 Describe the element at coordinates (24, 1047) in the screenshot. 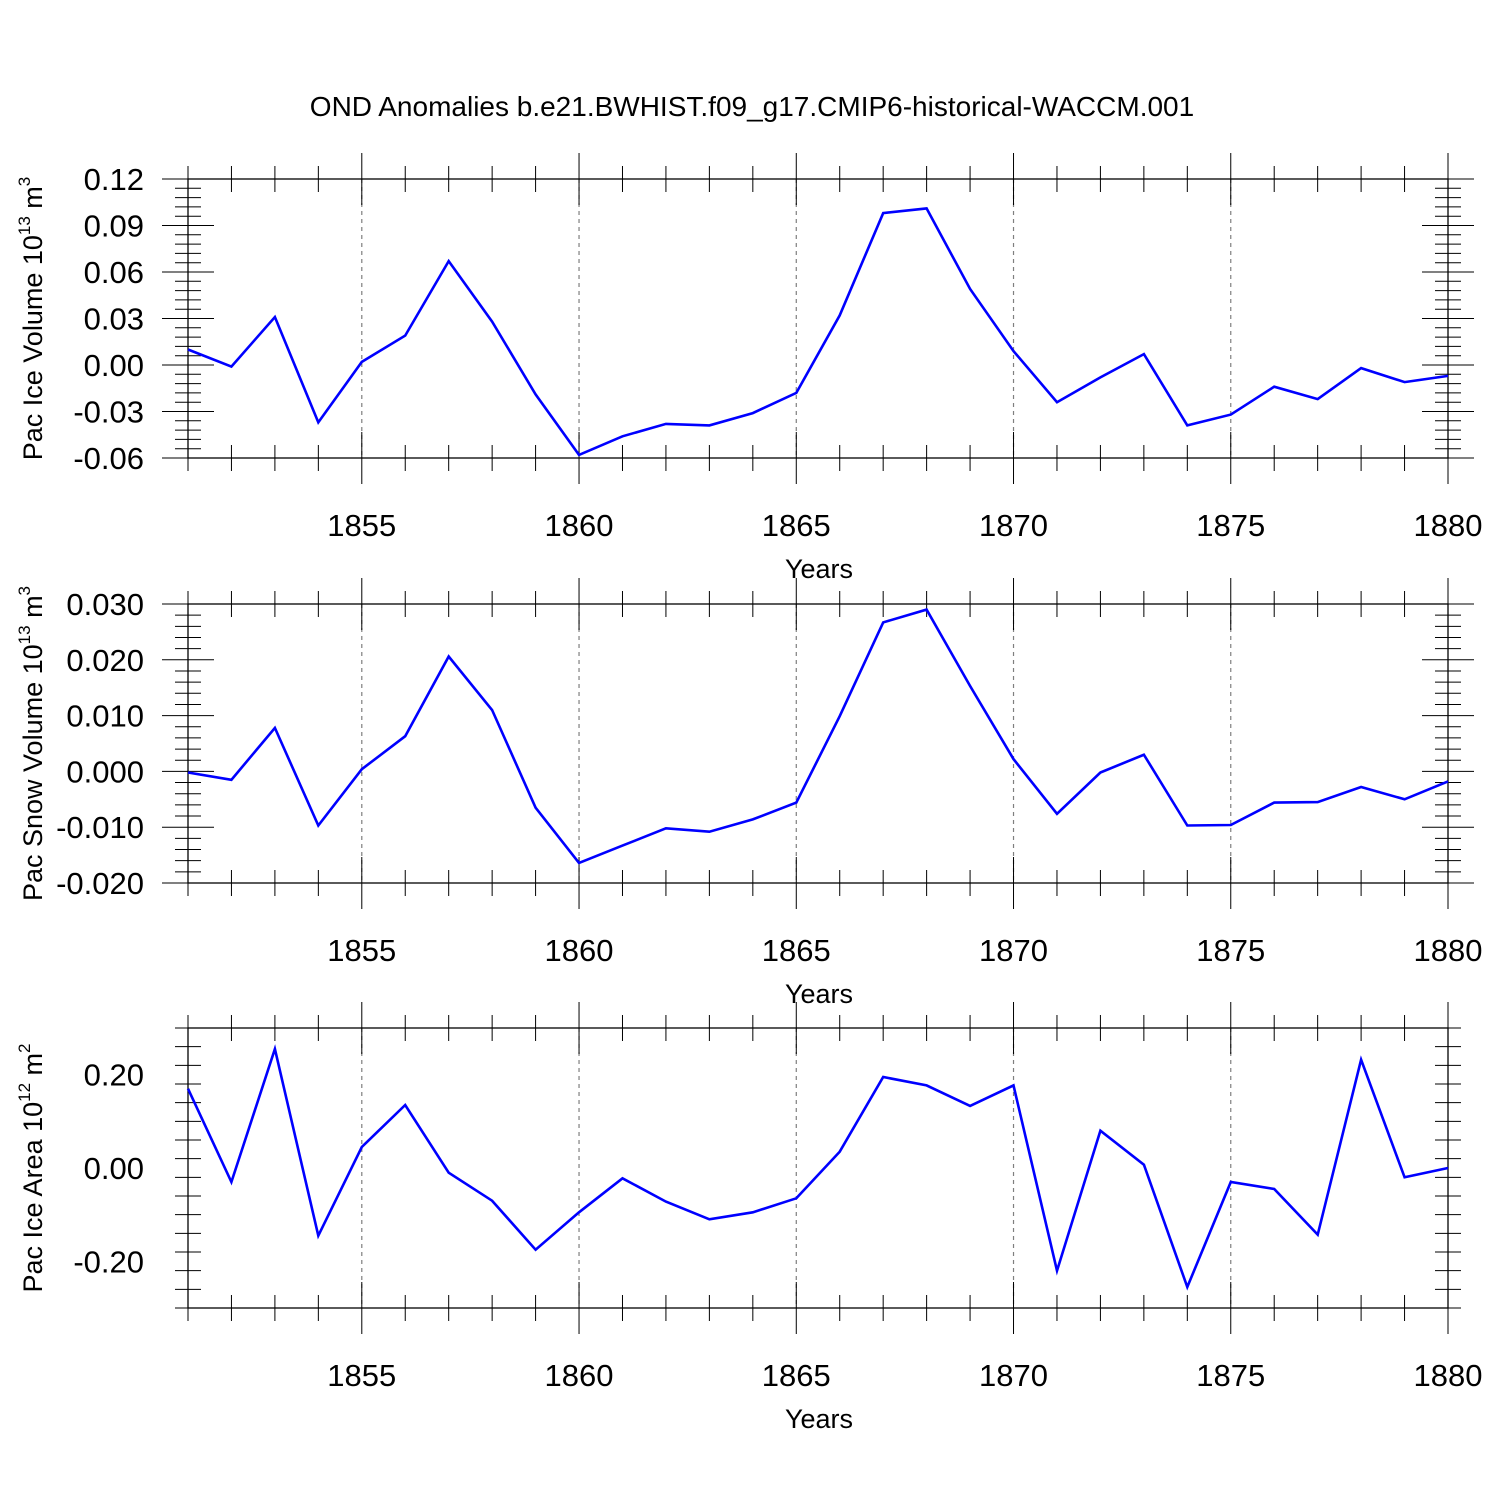

I see `y-axis-title-unit-exponent: 2` at that location.